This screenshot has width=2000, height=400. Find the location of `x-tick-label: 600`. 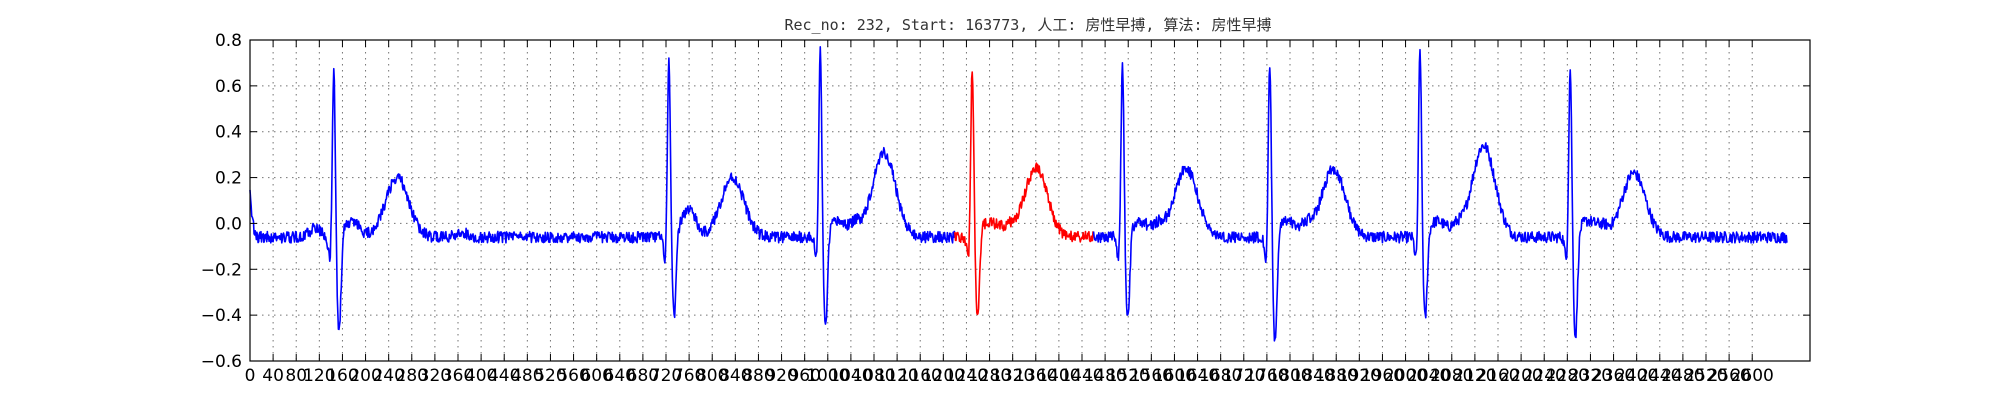

x-tick-label: 600 is located at coordinates (596, 376).